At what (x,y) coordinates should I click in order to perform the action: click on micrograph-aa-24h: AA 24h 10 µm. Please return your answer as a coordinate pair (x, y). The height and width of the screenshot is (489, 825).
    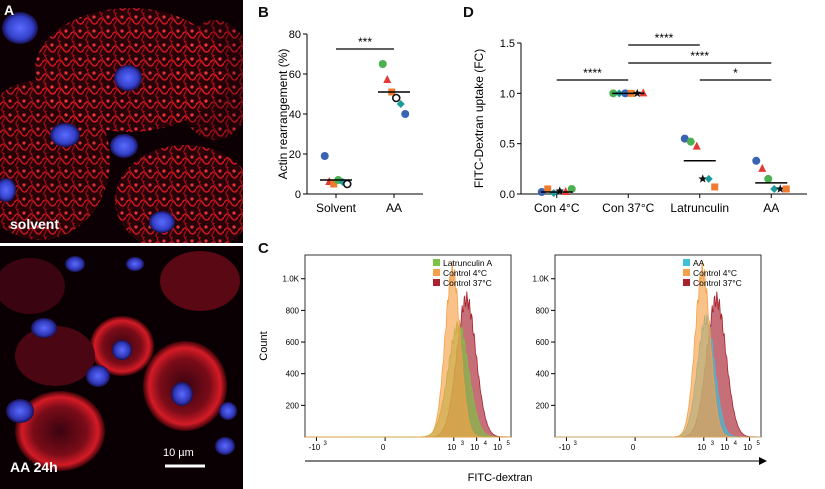
    Looking at the image, I should click on (121, 367).